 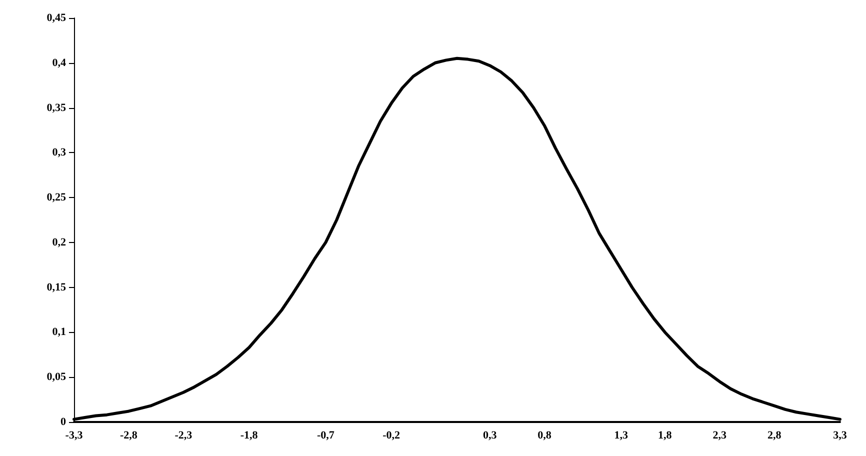 What do you see at coordinates (490, 436) in the screenshot?
I see `x-tick-label: 0,3` at bounding box center [490, 436].